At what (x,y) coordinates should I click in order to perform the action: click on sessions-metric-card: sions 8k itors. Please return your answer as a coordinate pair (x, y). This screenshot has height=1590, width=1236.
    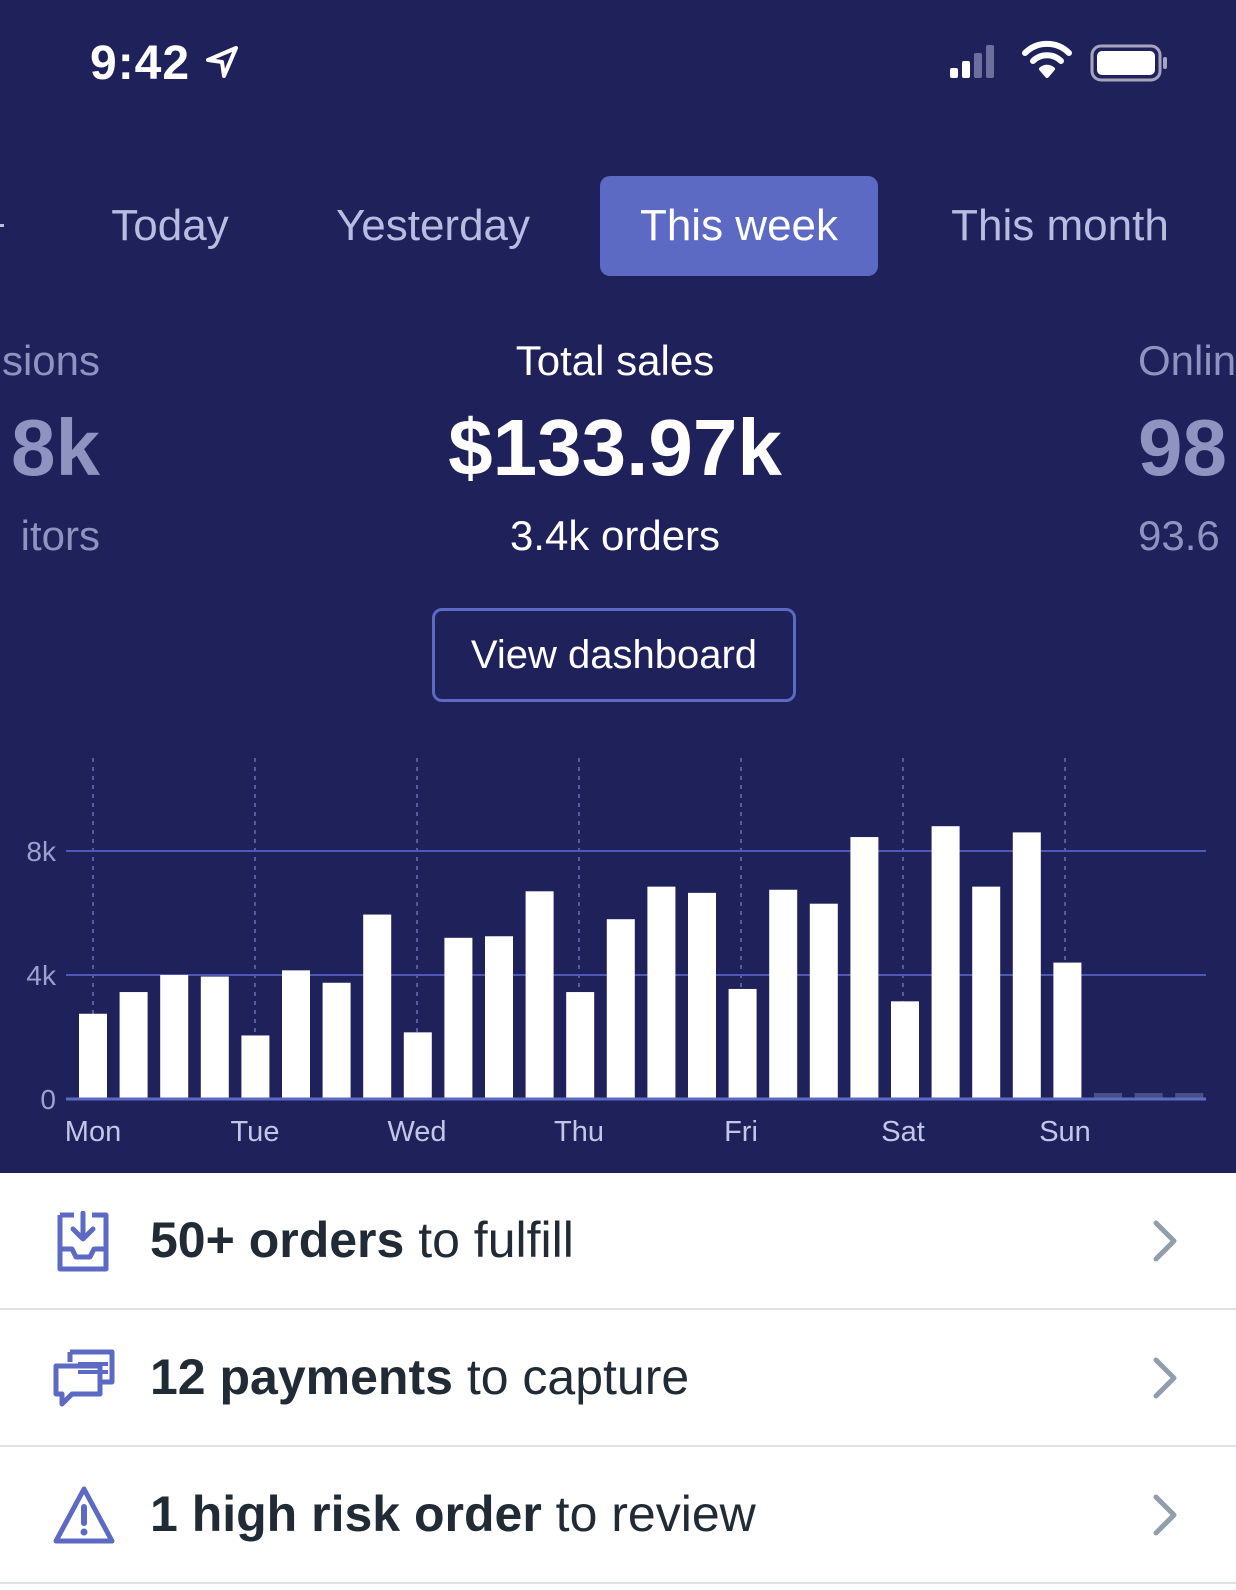
    Looking at the image, I should click on (50, 449).